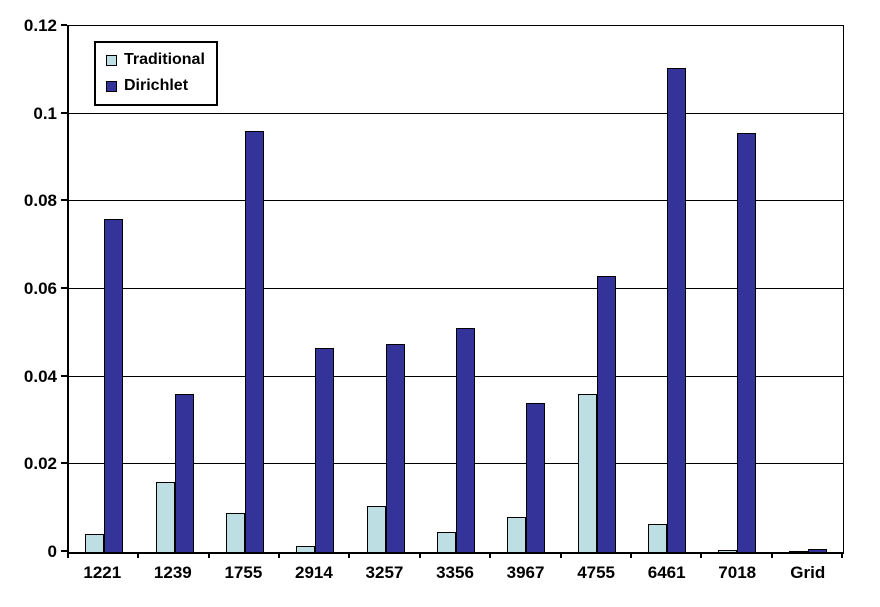 The height and width of the screenshot is (607, 880). Describe the element at coordinates (40, 288) in the screenshot. I see `y-tick-label: 0.06` at that location.